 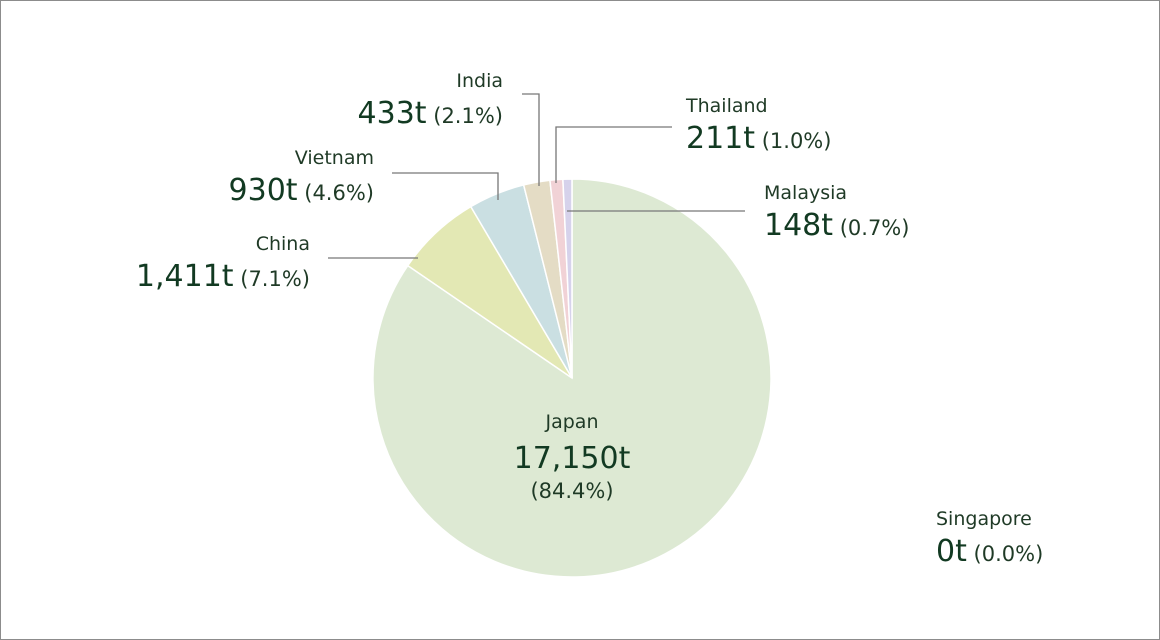 What do you see at coordinates (392, 113) in the screenshot?
I see `slice-value-india: 433t` at bounding box center [392, 113].